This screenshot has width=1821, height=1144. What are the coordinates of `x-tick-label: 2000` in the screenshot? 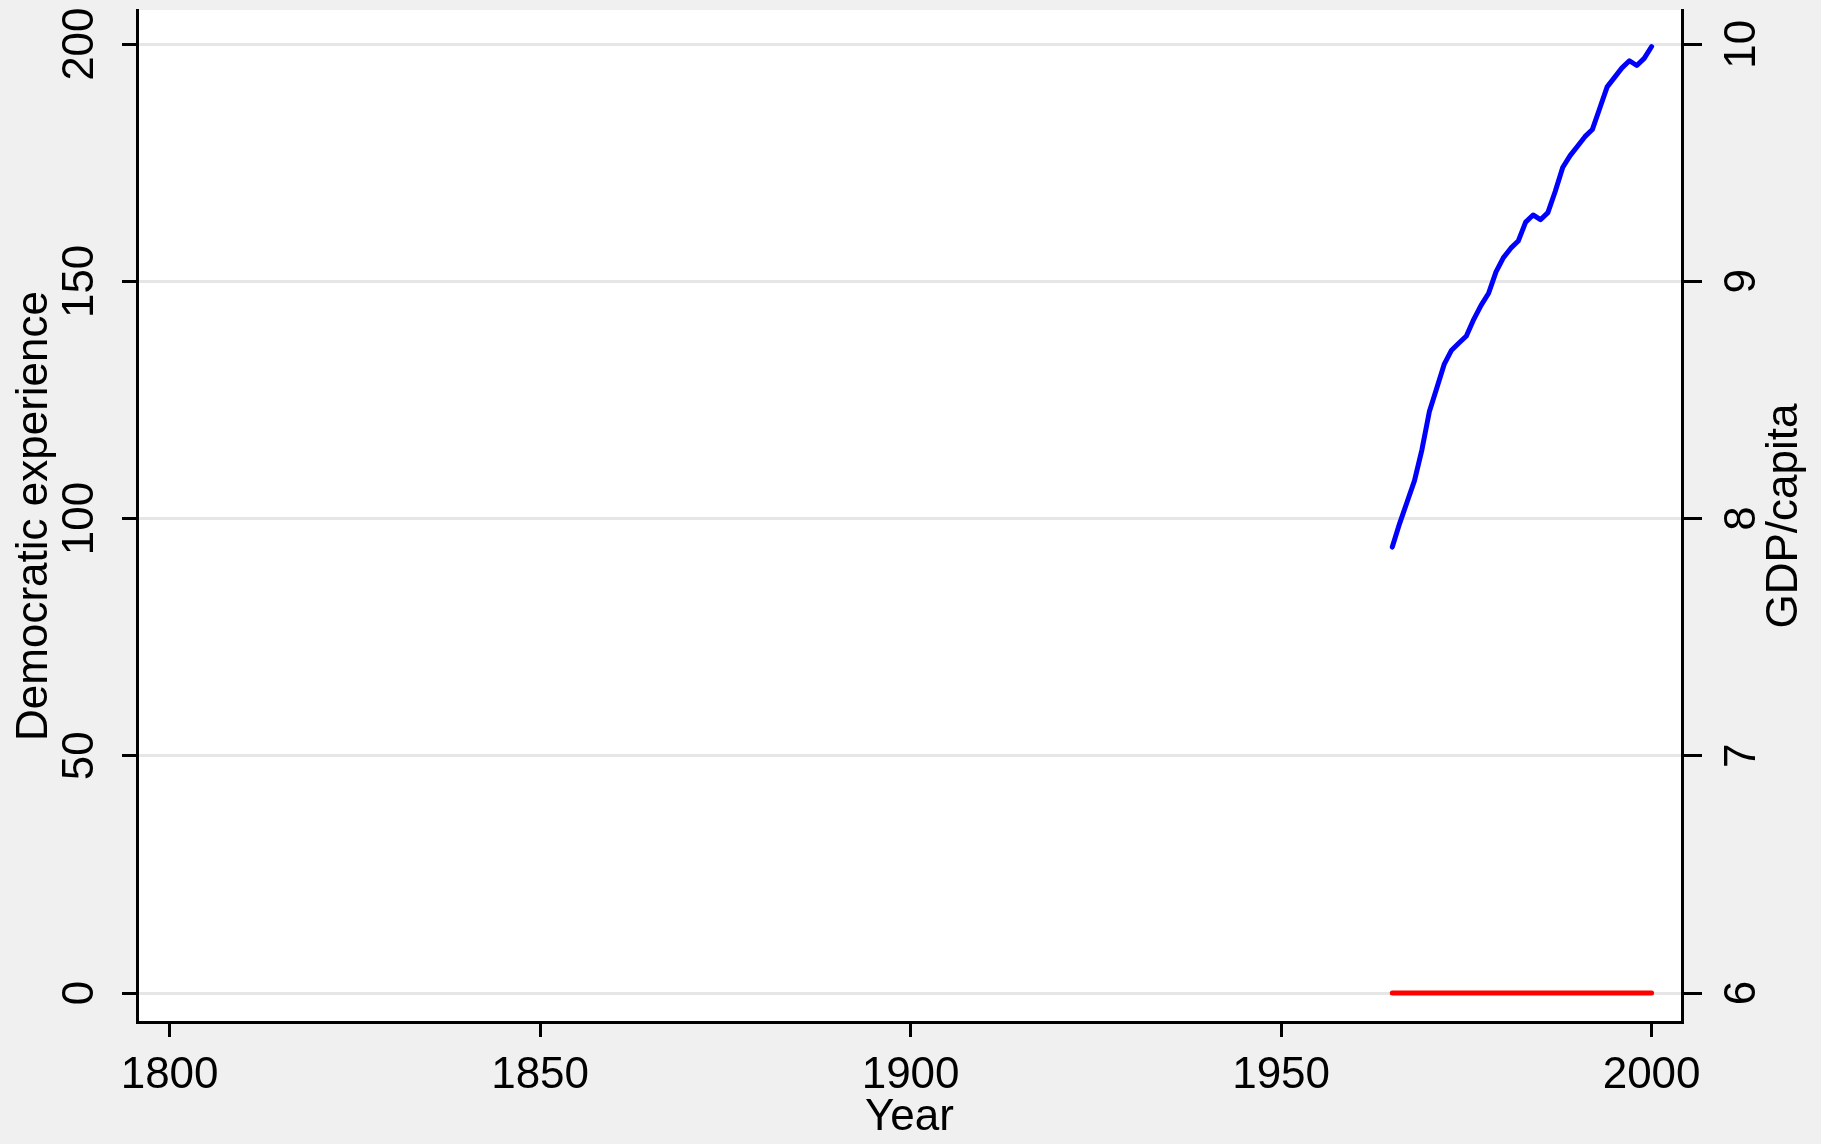 It's located at (1651, 1072).